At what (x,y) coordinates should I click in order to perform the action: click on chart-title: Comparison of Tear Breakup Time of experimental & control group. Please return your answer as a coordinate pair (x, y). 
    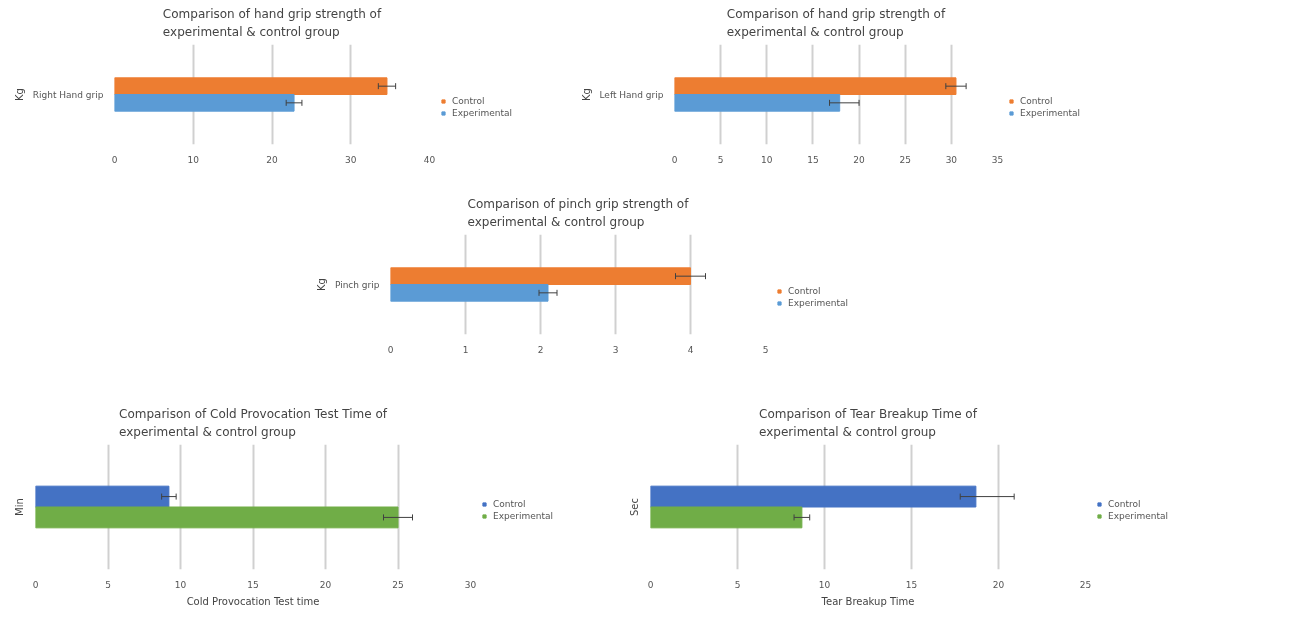
    Looking at the image, I should click on (868, 423).